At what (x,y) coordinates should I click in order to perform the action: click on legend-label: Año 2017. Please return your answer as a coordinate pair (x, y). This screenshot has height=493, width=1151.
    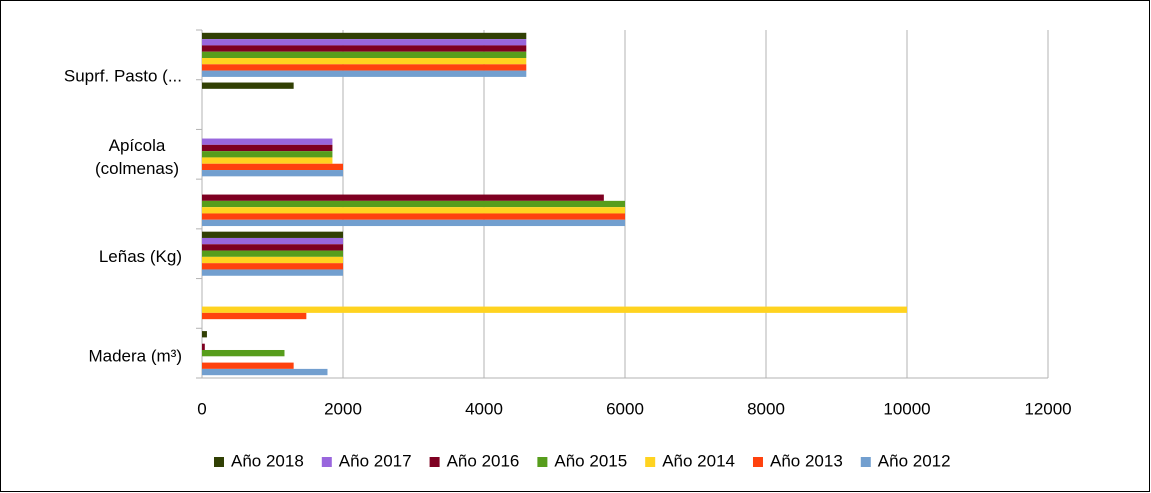
    Looking at the image, I should click on (375, 460).